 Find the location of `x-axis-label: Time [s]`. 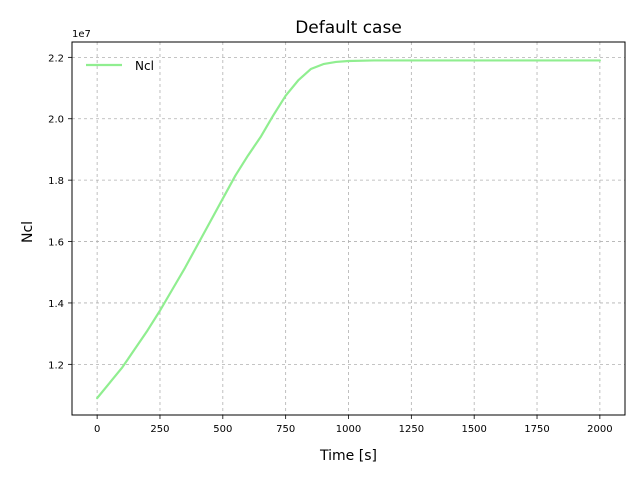

x-axis-label: Time [s] is located at coordinates (348, 456).